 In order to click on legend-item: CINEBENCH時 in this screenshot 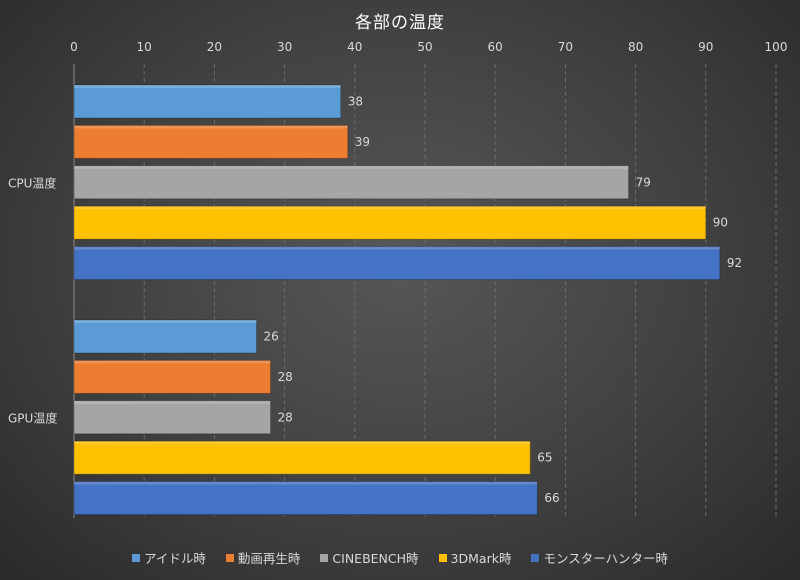, I will do `click(369, 557)`.